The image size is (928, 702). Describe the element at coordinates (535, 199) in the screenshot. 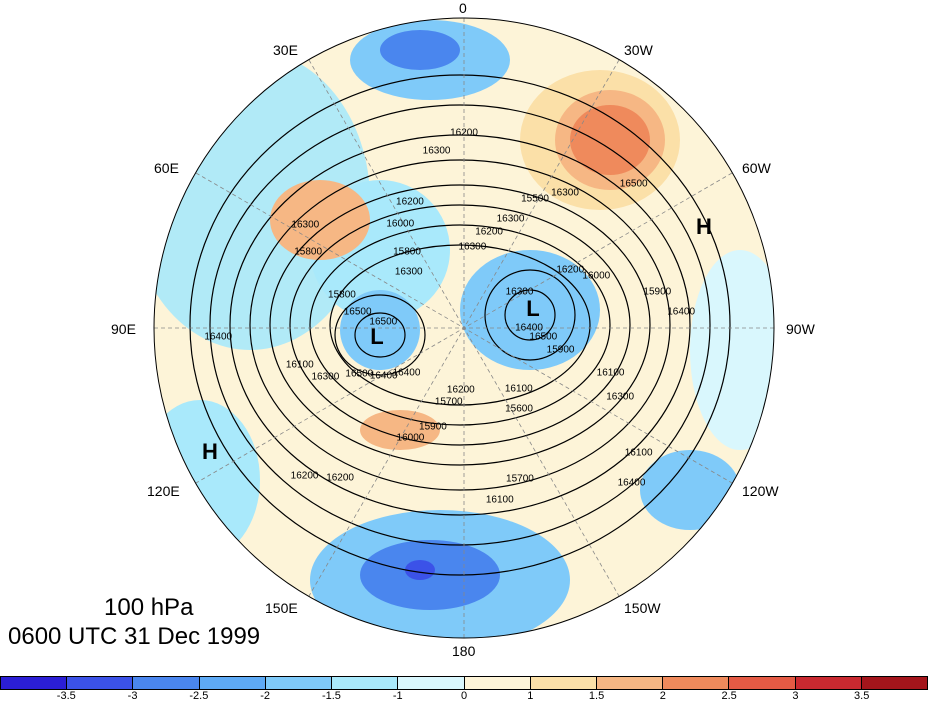

I see `contour-value-label: 15500` at that location.